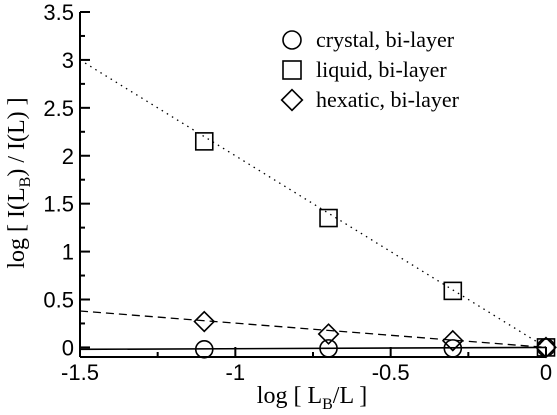 This screenshot has width=557, height=415. I want to click on fit-line-diamond, so click(313, 329).